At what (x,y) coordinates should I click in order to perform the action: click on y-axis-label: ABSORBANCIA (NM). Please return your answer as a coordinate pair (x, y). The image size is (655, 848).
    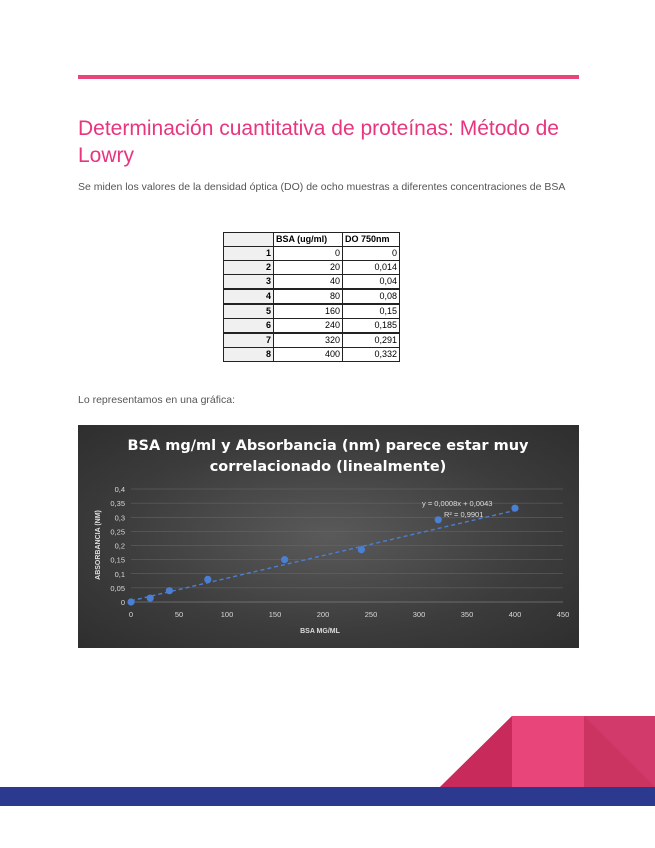
    Looking at the image, I should click on (98, 545).